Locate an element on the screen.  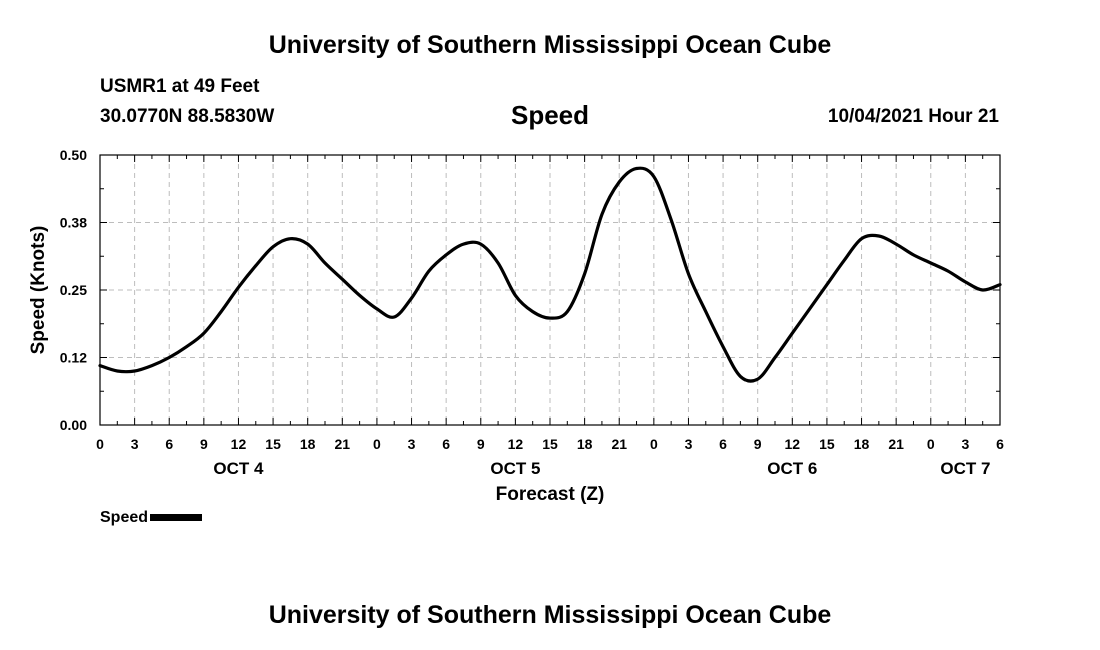
y-tick-label: 0.12 is located at coordinates (73, 358).